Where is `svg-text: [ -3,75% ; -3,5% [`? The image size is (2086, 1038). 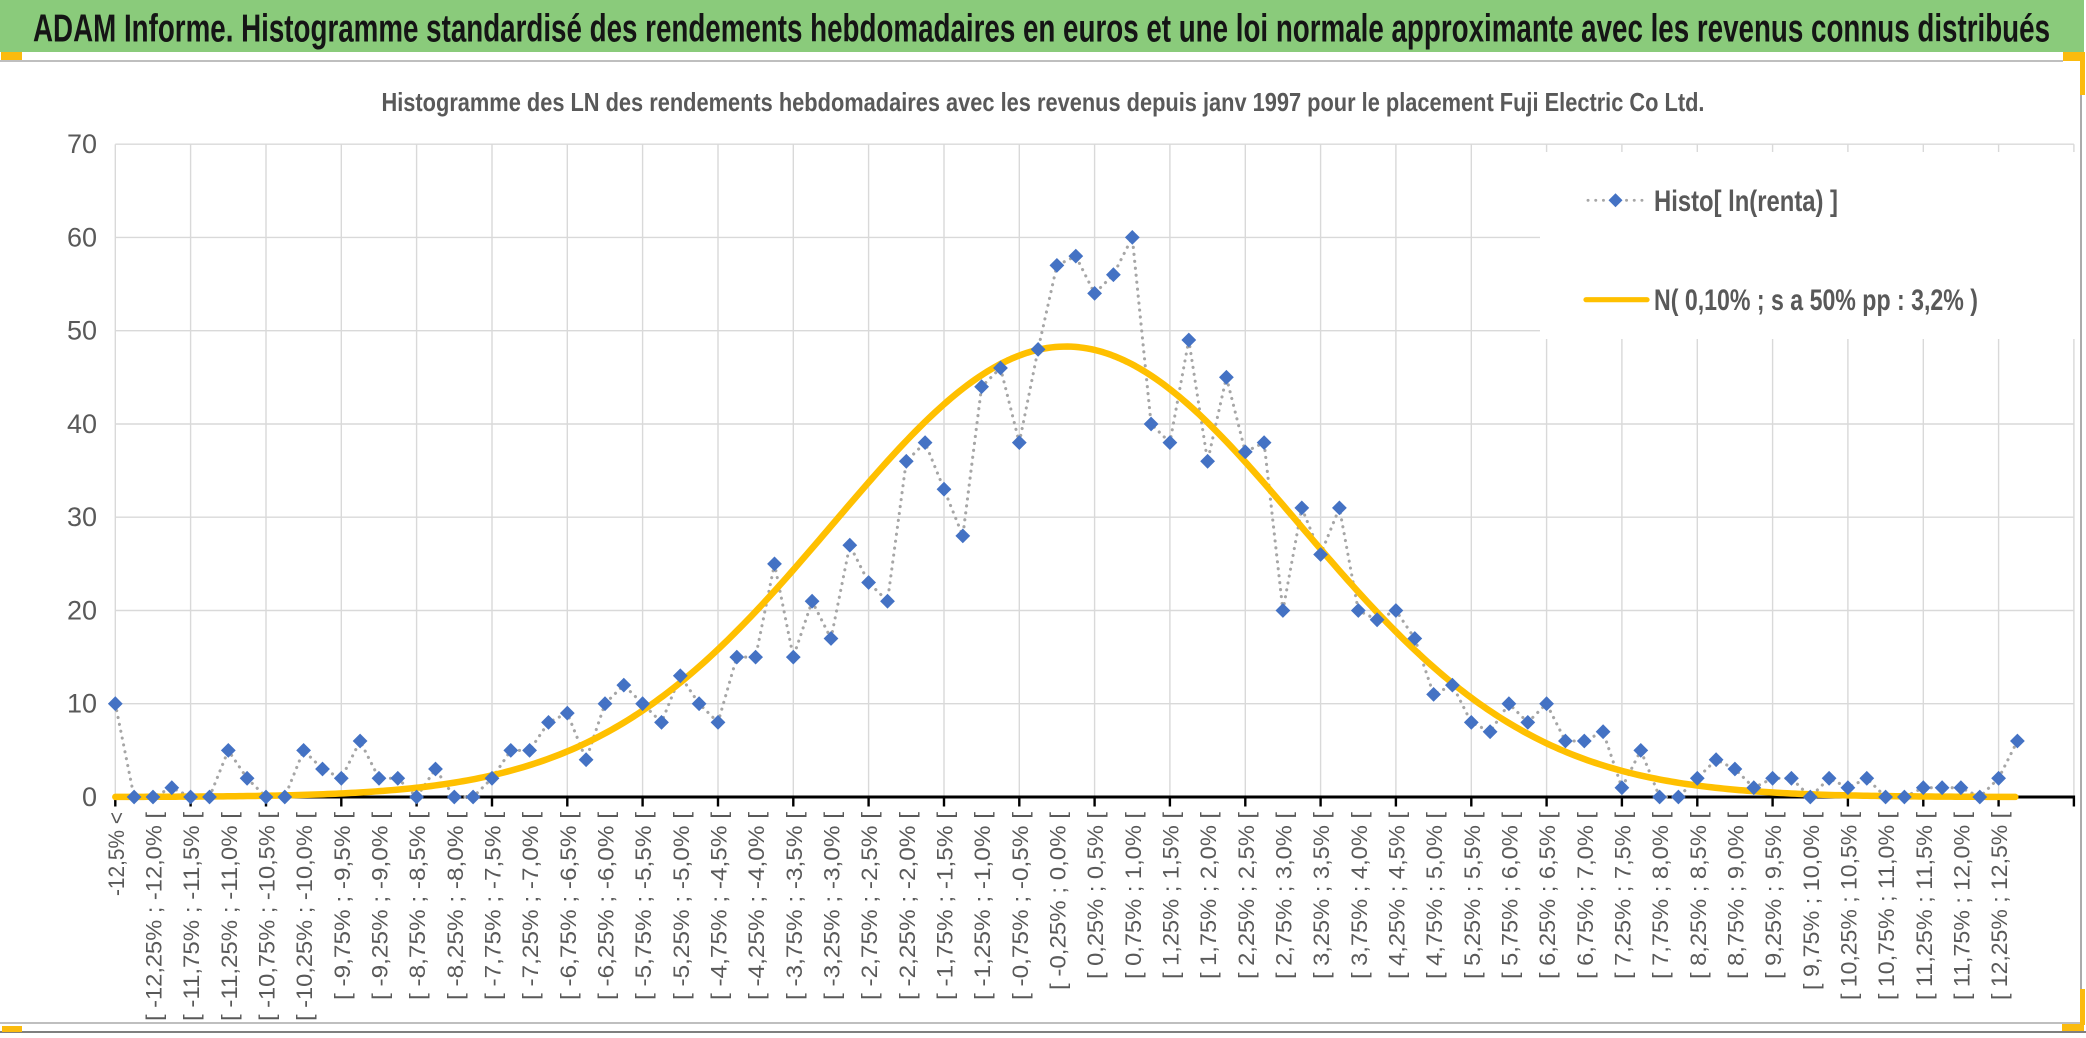
svg-text: [ -3,75% ; -3,5% [ is located at coordinates (794, 906).